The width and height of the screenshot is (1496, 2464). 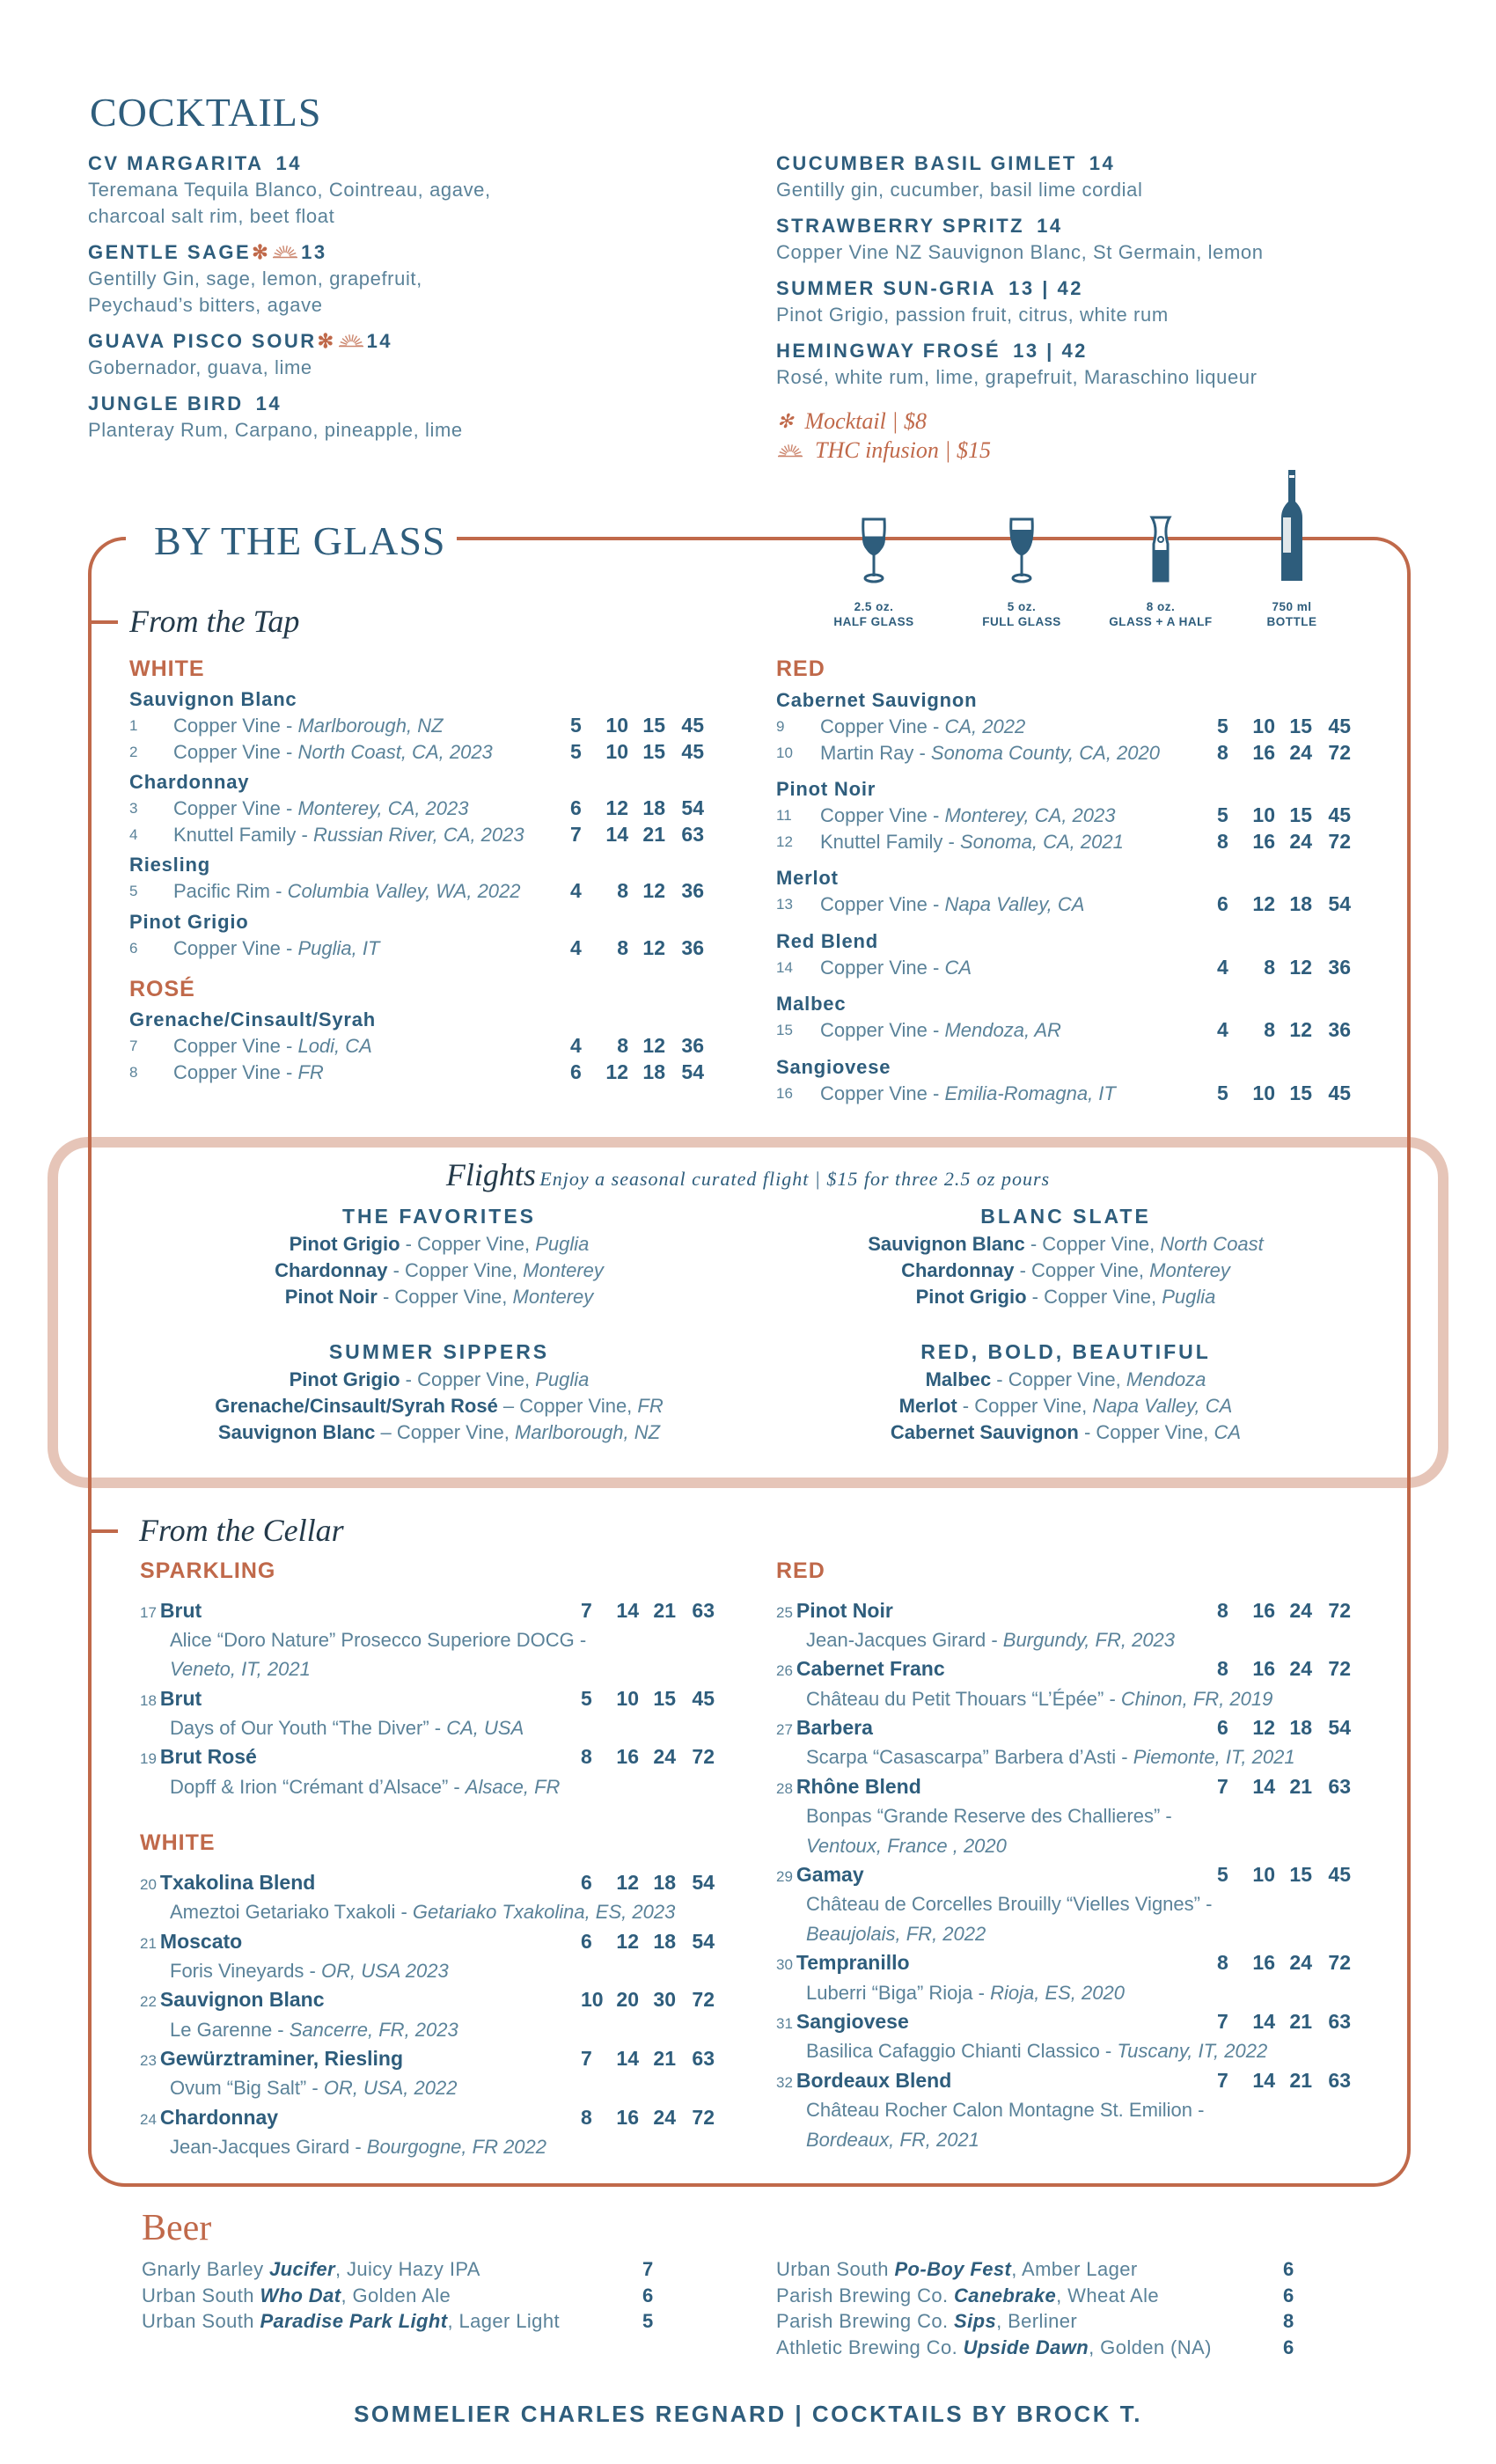 What do you see at coordinates (1161, 528) in the screenshot?
I see `carafe-icon` at bounding box center [1161, 528].